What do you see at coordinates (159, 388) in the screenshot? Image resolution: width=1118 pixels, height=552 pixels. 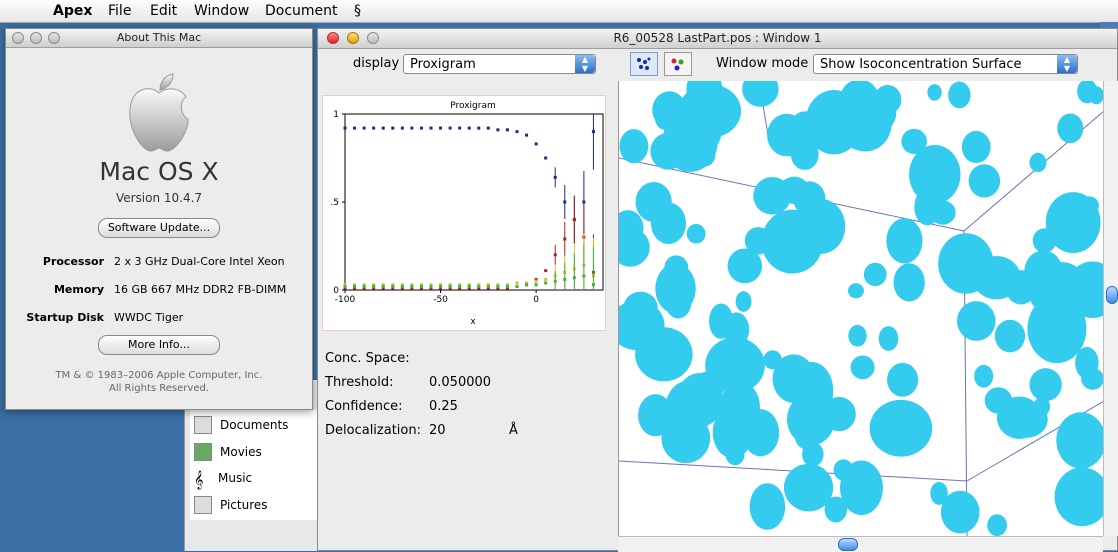 I see `copyright-line-2: All Rights Reserved.` at bounding box center [159, 388].